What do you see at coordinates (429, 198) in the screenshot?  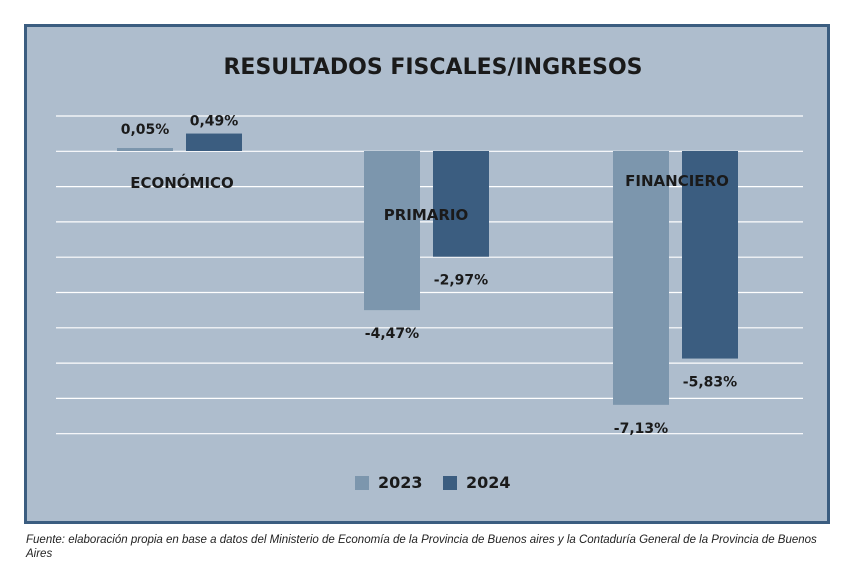 I see `category-labels: ECONÓMICO PRIMARIO FINANCIERO` at bounding box center [429, 198].